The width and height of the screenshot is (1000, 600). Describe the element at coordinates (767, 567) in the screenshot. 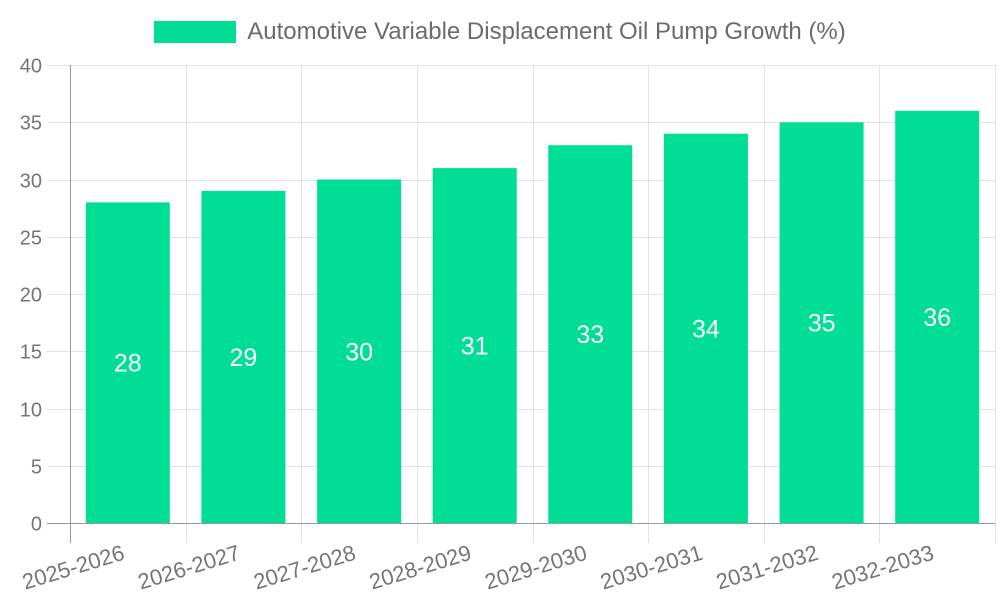

I see `x-tick-label: 2031-2032` at that location.